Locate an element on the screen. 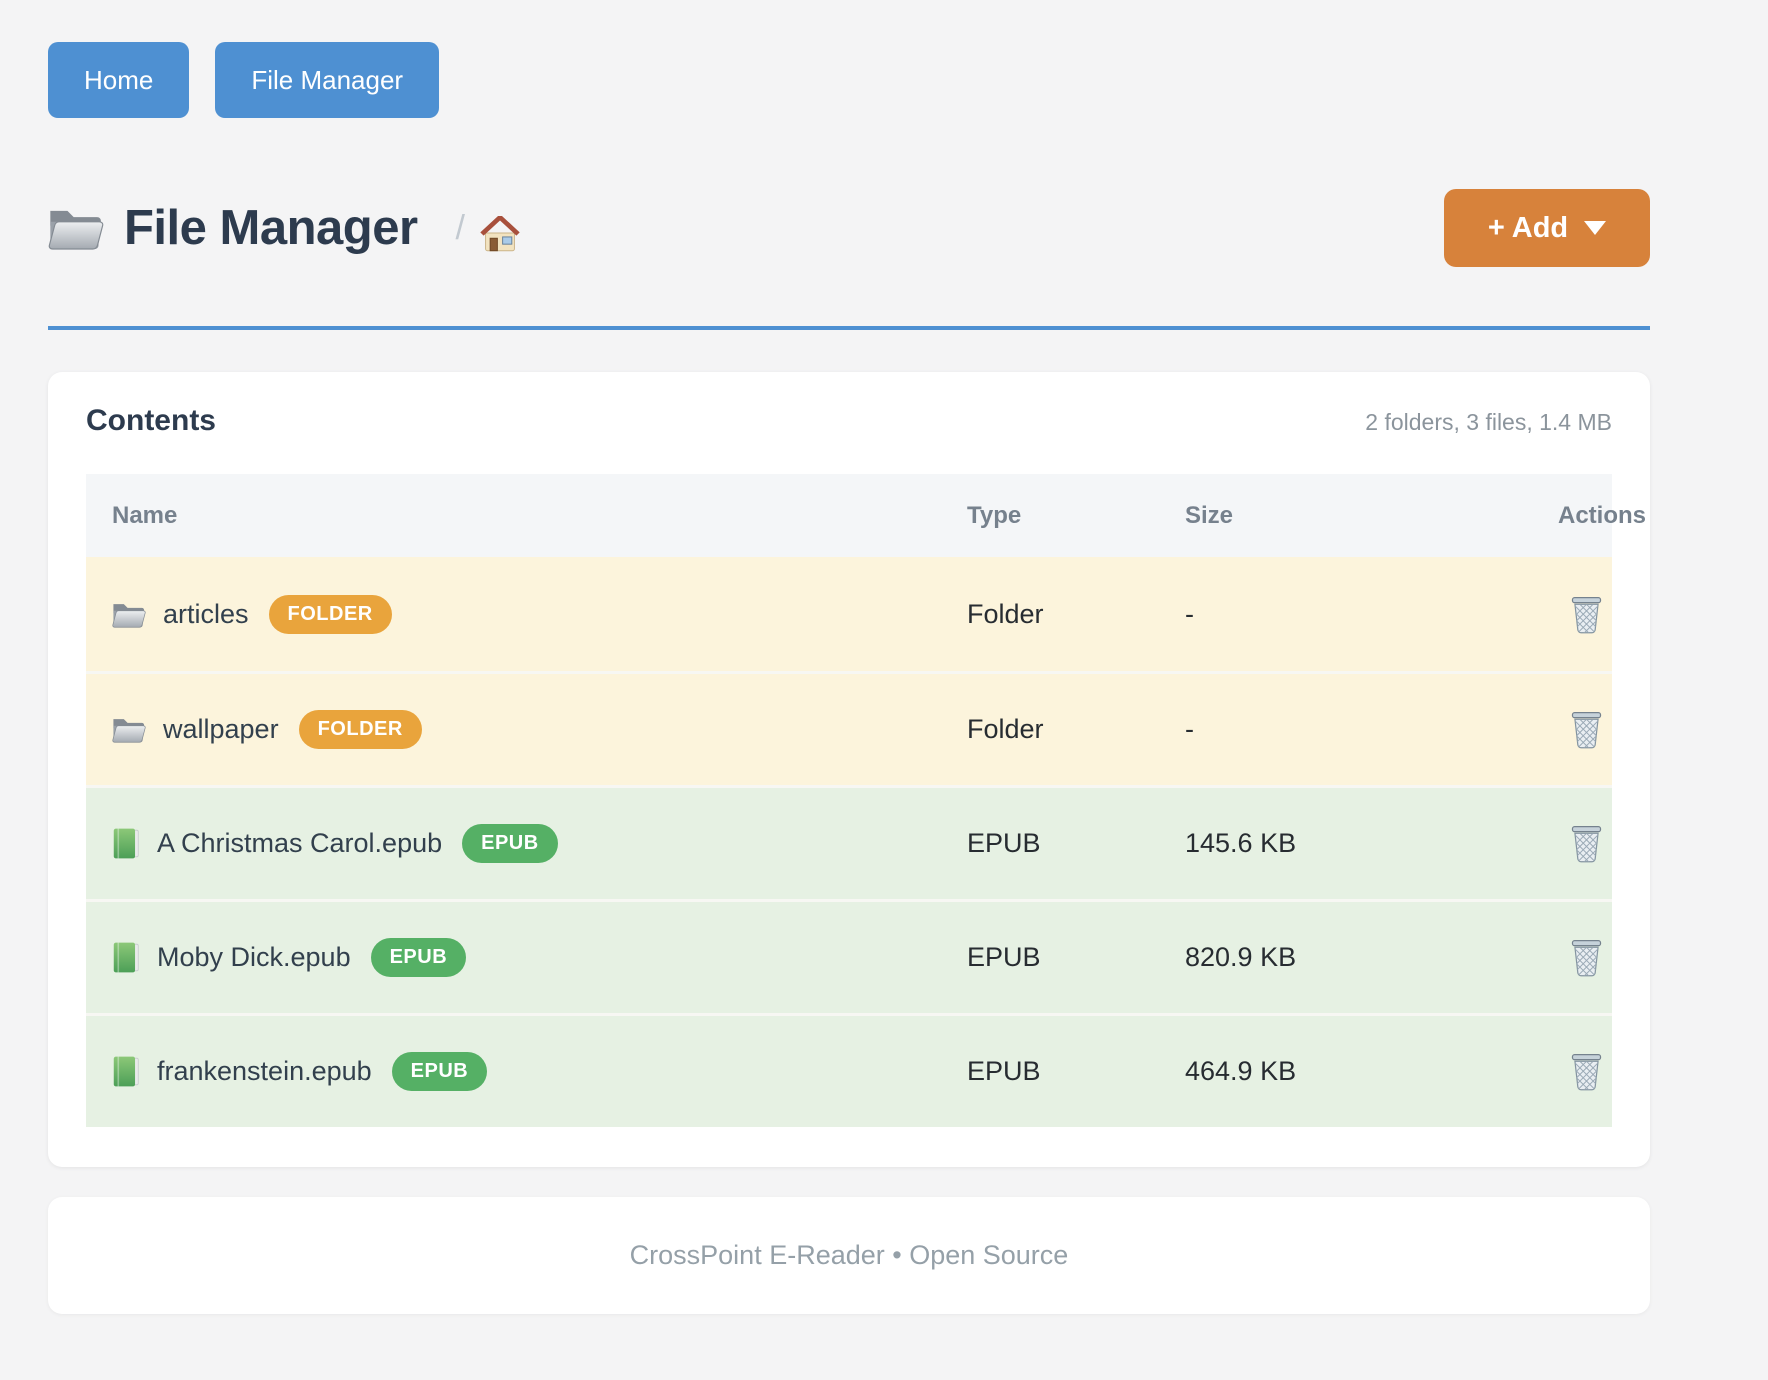  table-row: wallpaper FOLDER Folder - is located at coordinates (849, 728).